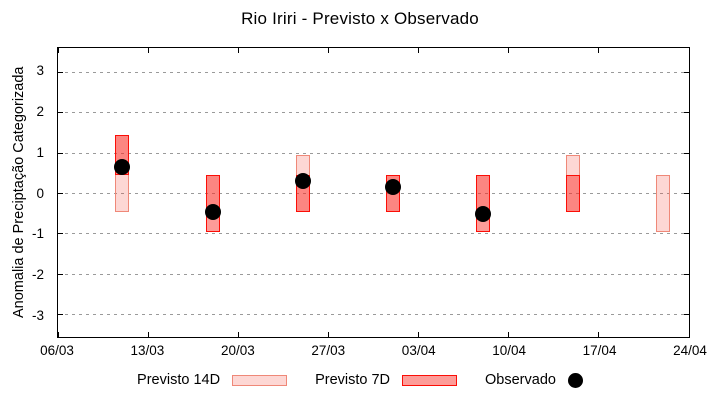 The image size is (720, 400). I want to click on y-tick-label: 0, so click(40, 193).